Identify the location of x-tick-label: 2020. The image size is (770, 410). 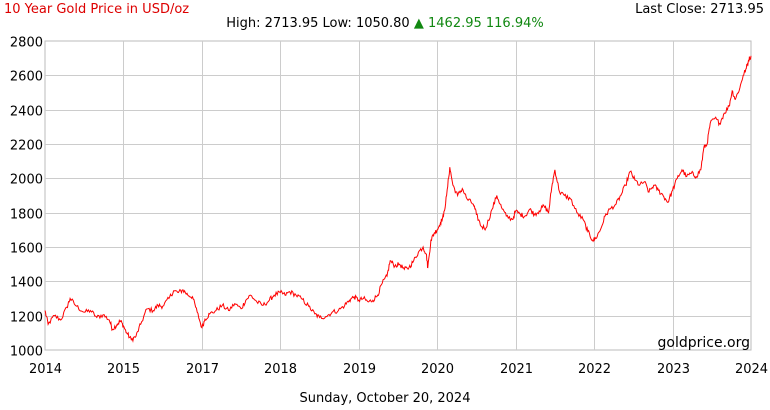
(437, 369).